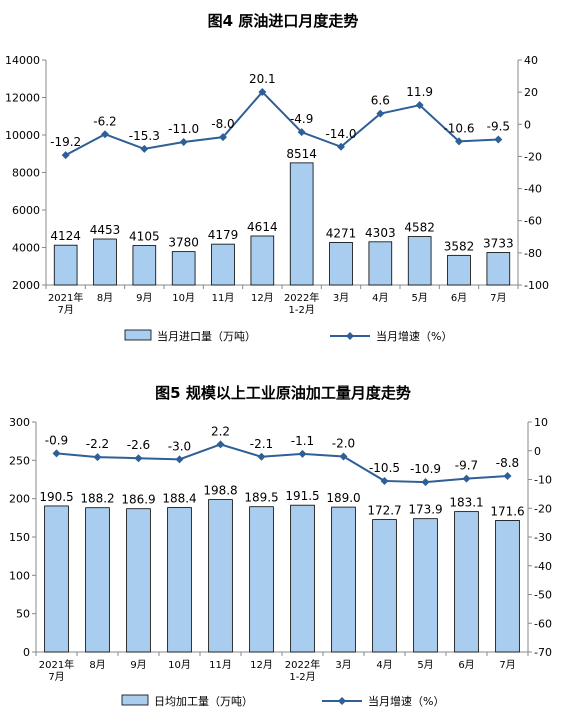  I want to click on chart-2-growth-label: -0.9, so click(56, 440).